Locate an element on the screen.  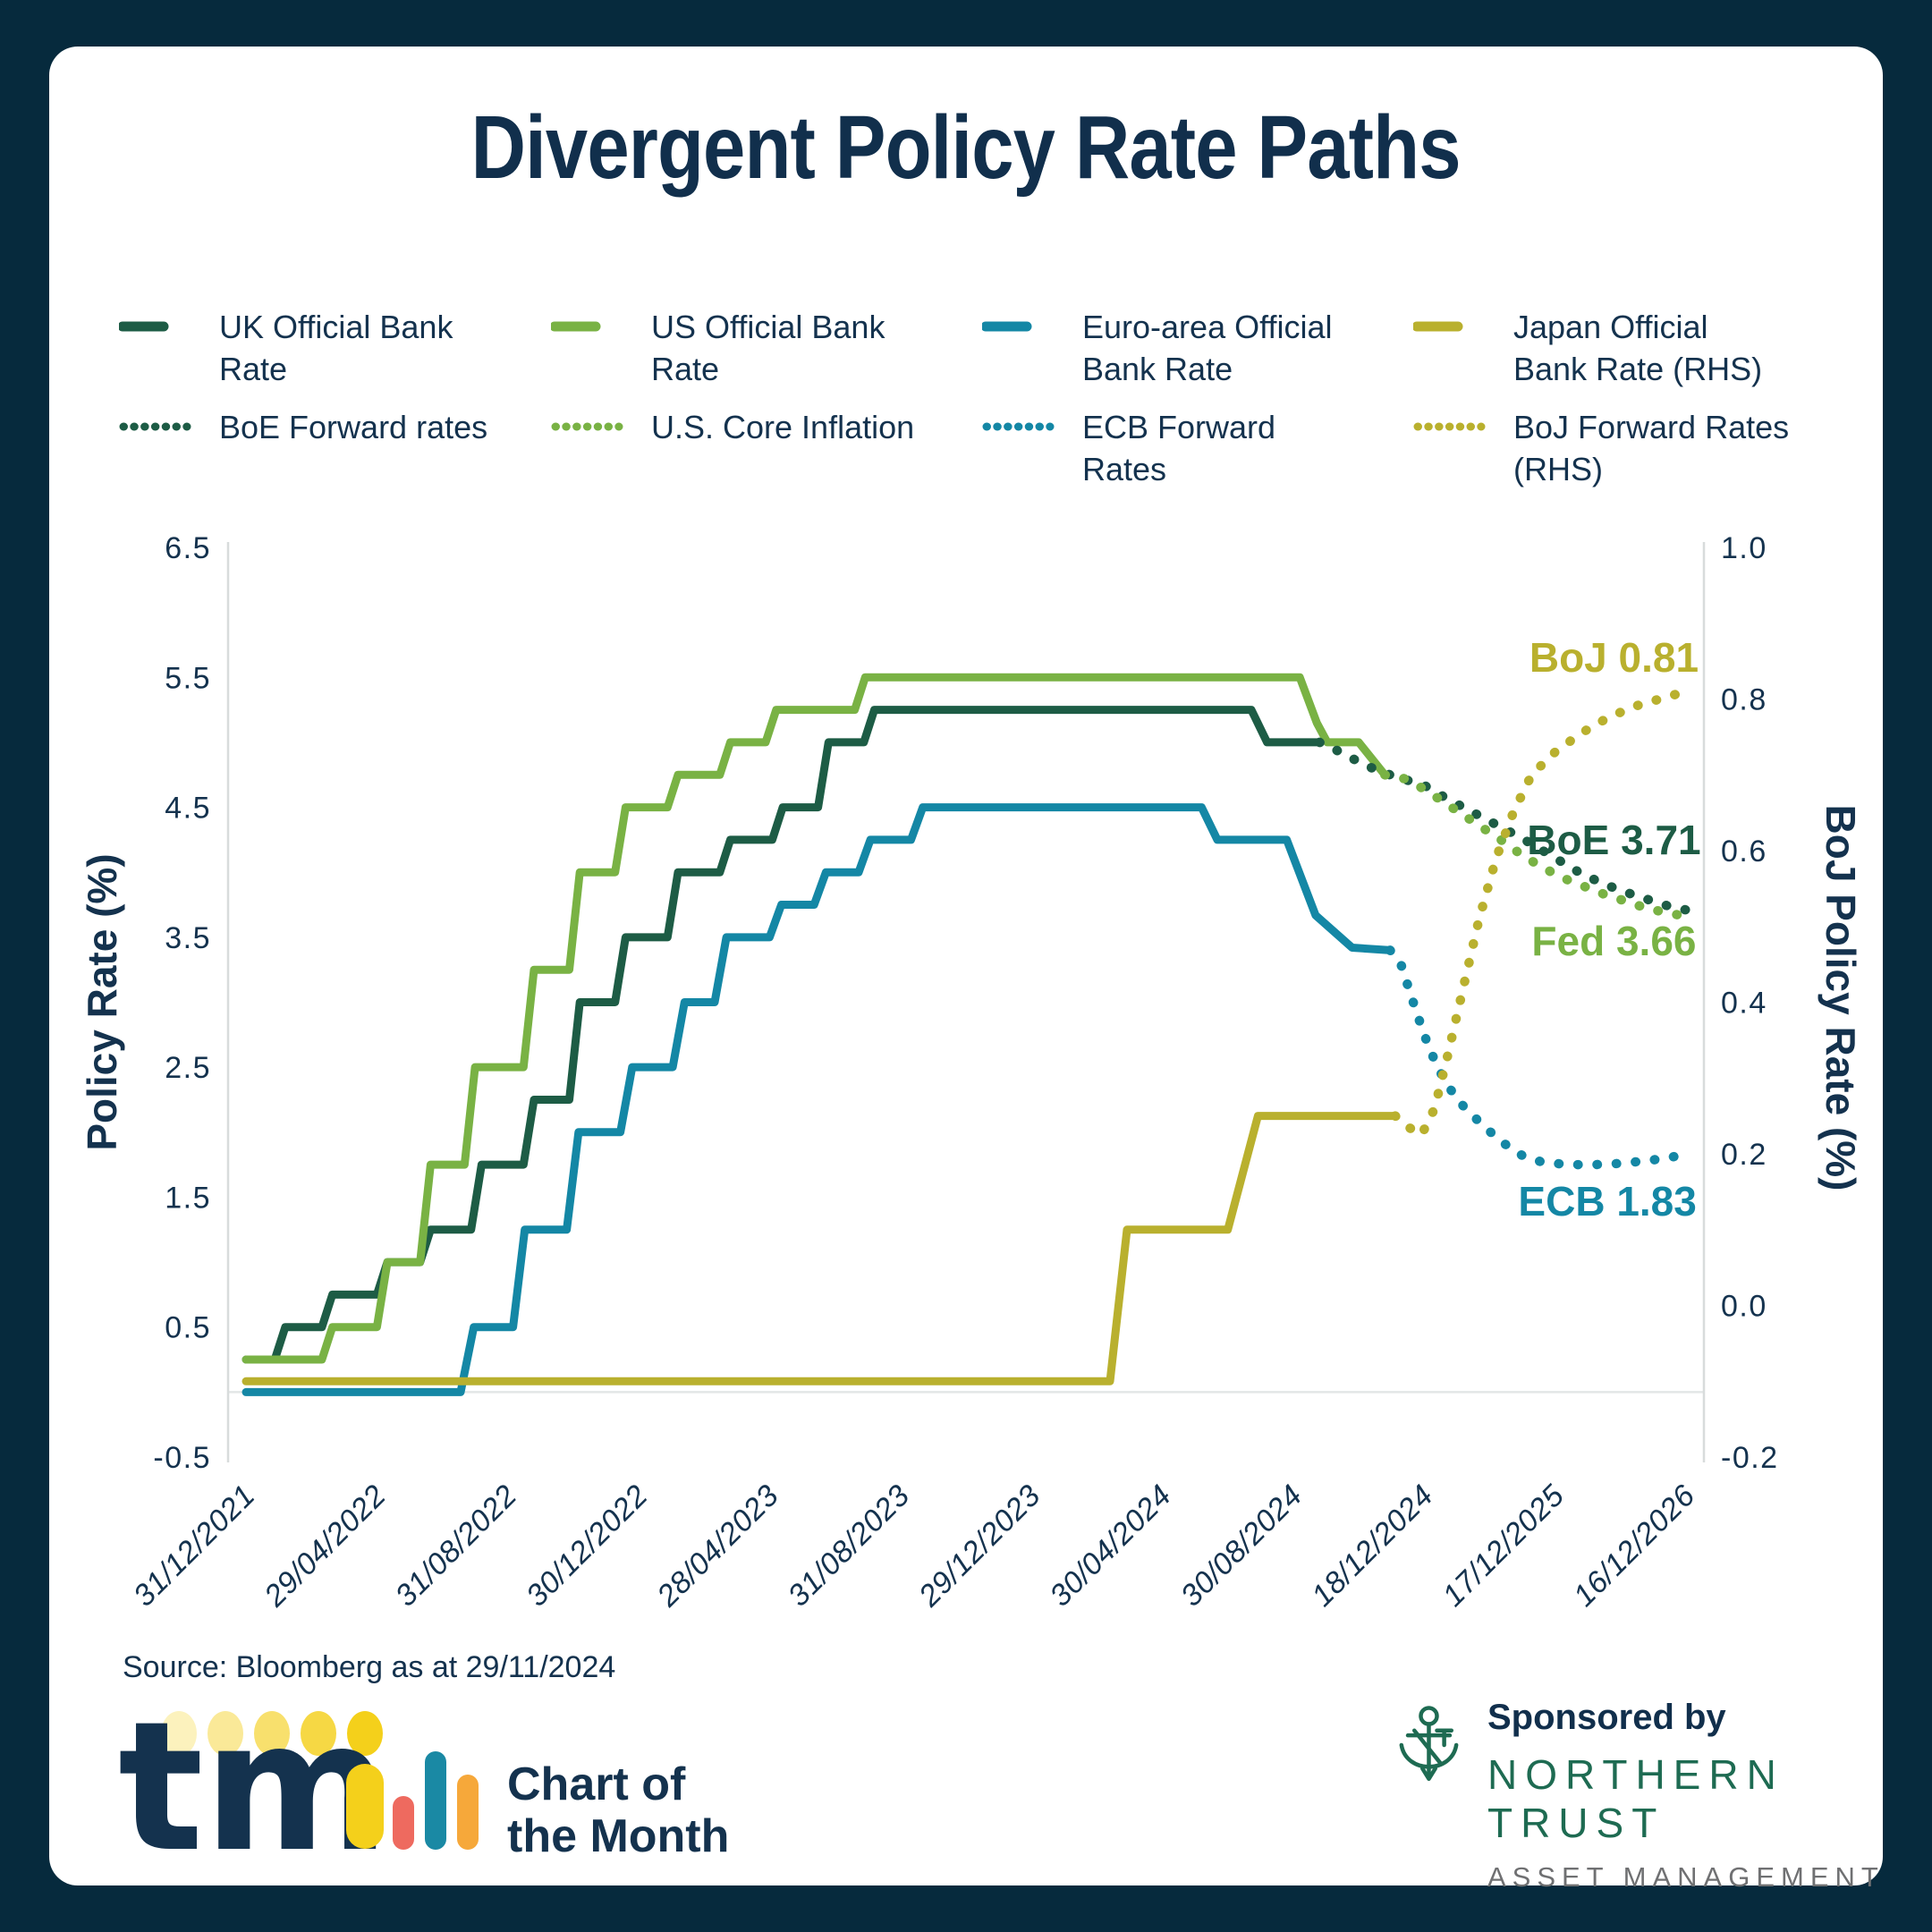
legend-item: Euro-area Official Bank Rate is located at coordinates (1156, 348).